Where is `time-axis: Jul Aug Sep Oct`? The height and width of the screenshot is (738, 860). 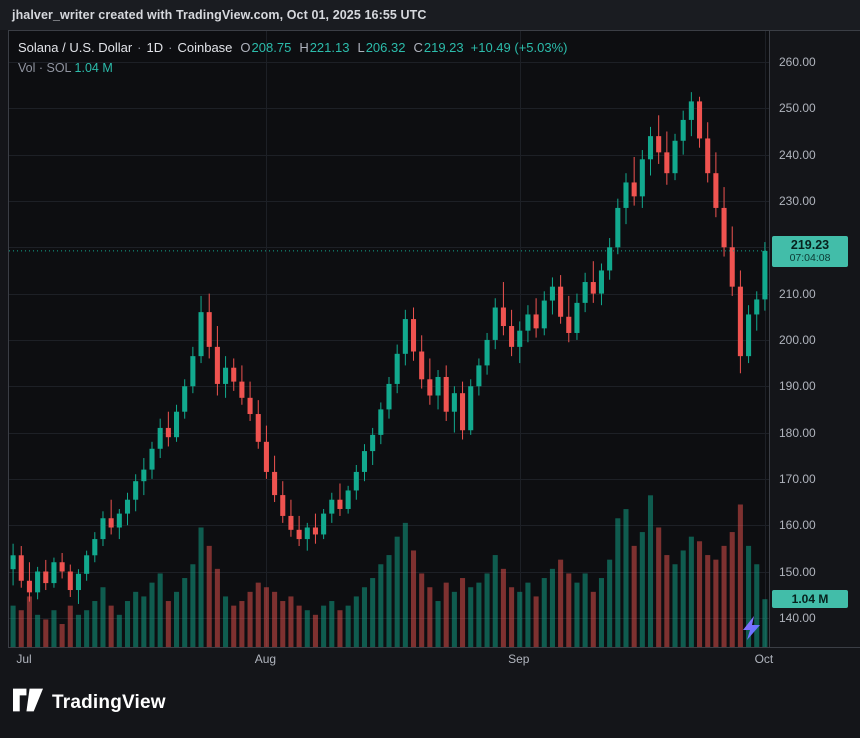
time-axis: Jul Aug Sep Oct is located at coordinates (390, 660).